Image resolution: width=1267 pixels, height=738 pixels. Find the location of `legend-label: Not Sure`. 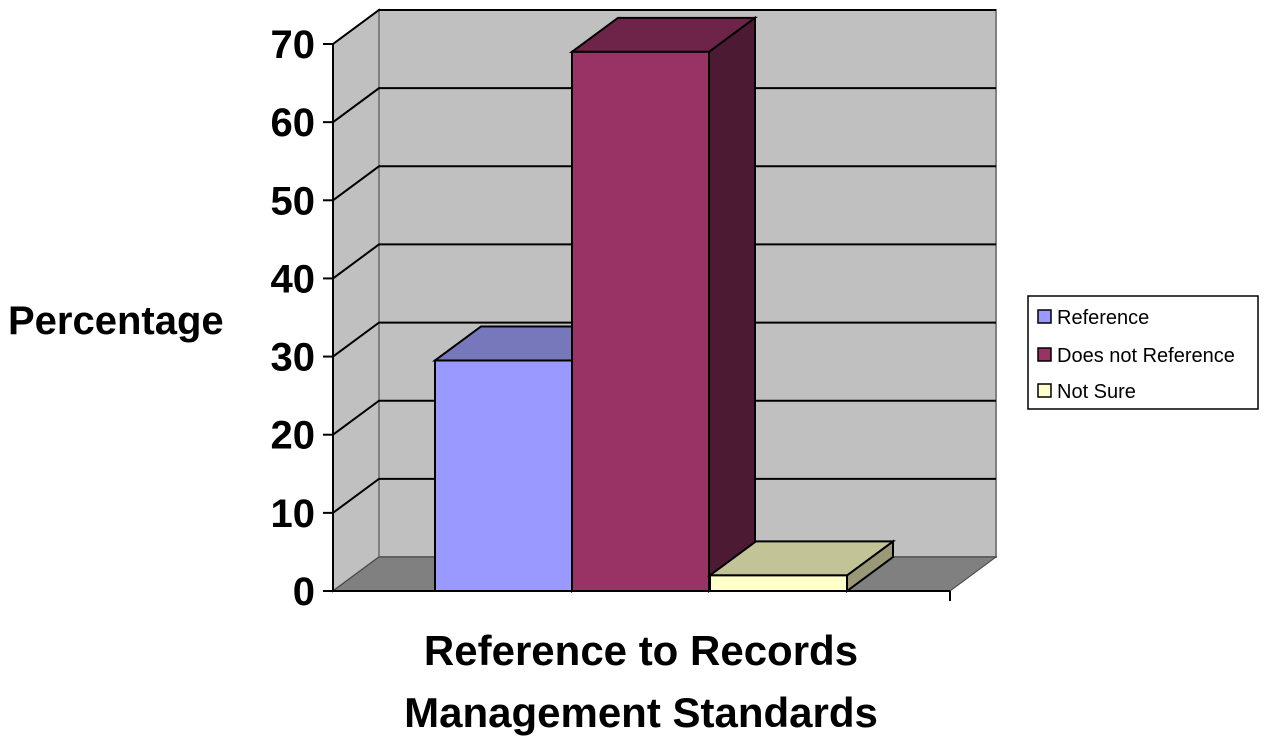

legend-label: Not Sure is located at coordinates (1096, 392).